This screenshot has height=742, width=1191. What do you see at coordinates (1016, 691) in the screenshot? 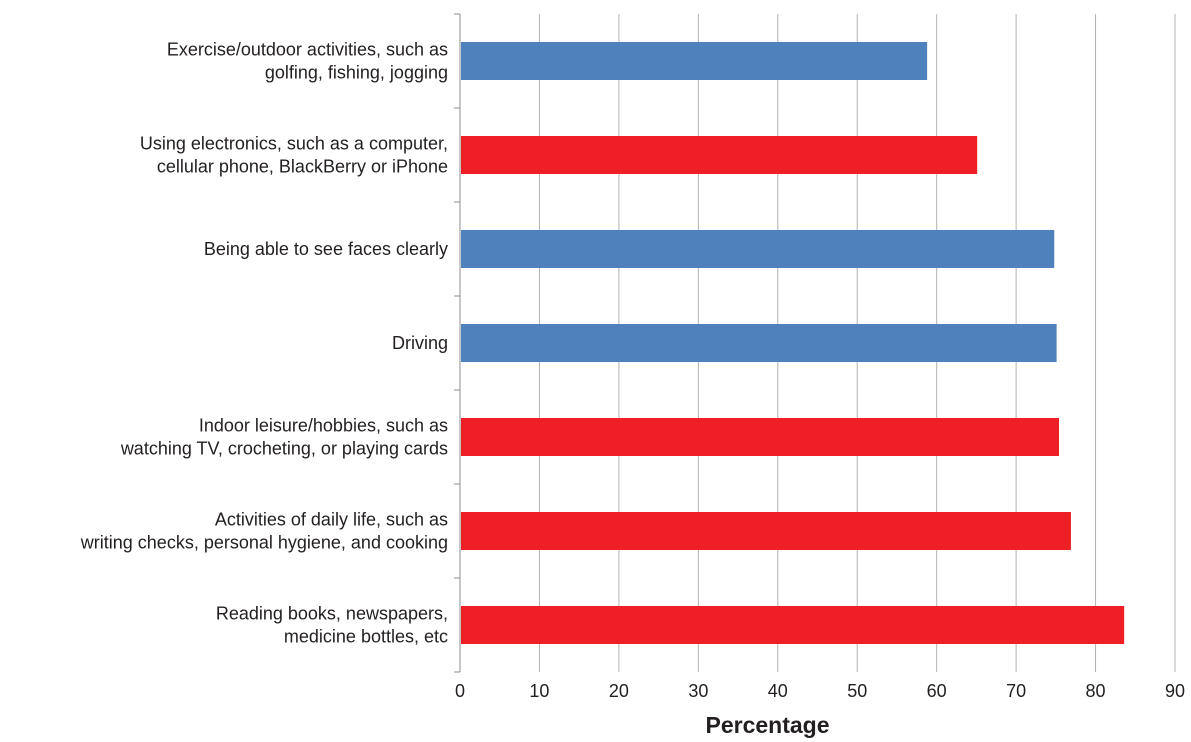
I see `x-tick-label-70: 70` at bounding box center [1016, 691].